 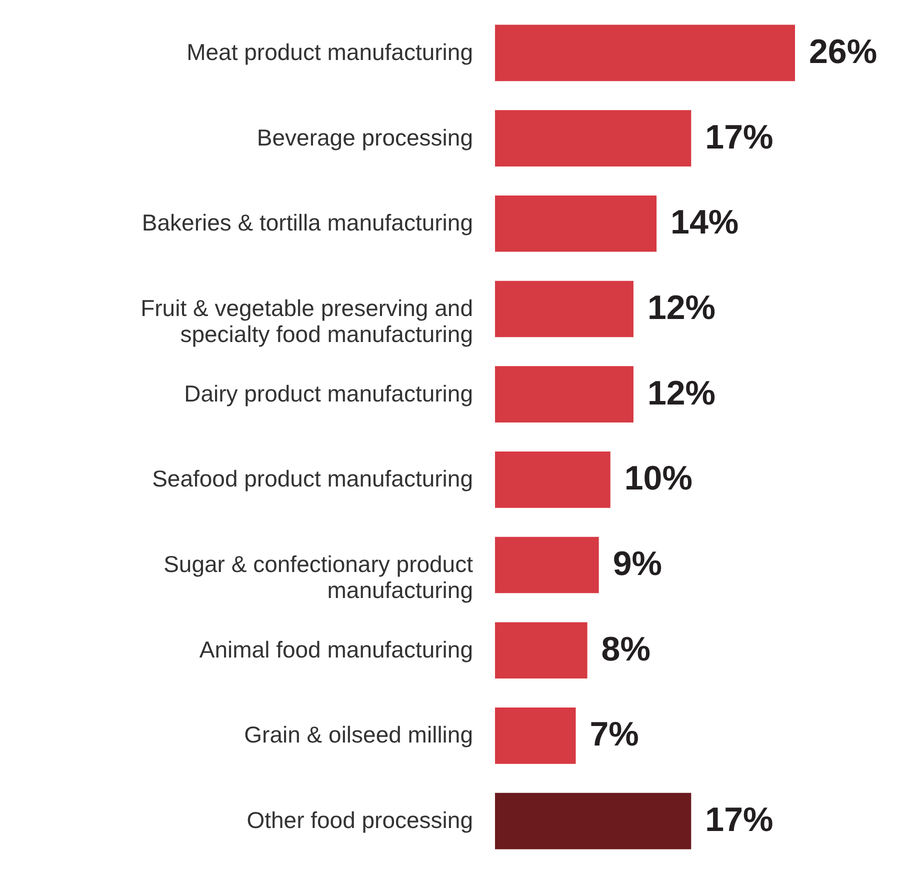 I want to click on data-label: 10%, so click(x=658, y=479).